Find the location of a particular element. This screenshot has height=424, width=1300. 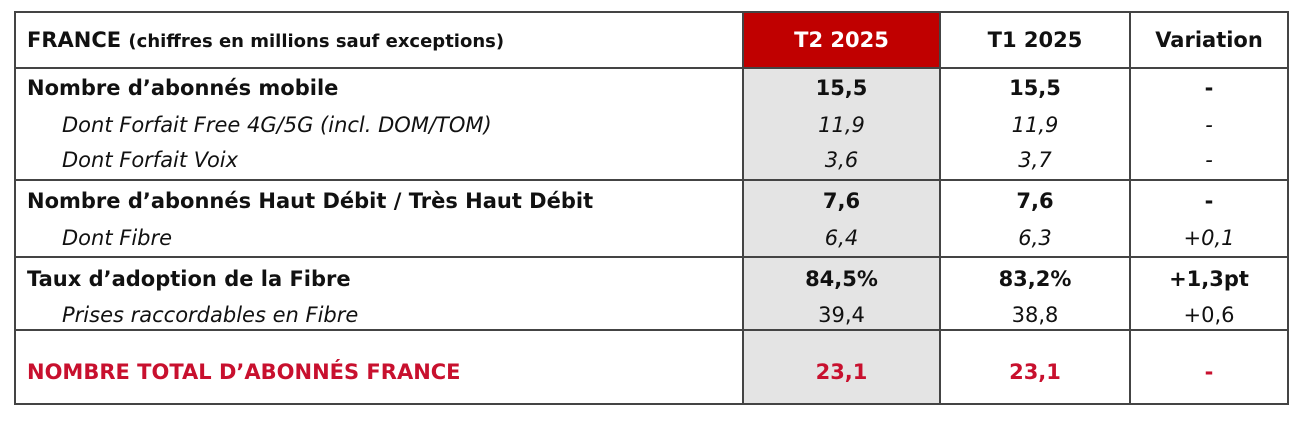

column-header: T1 2025 is located at coordinates (1035, 40).